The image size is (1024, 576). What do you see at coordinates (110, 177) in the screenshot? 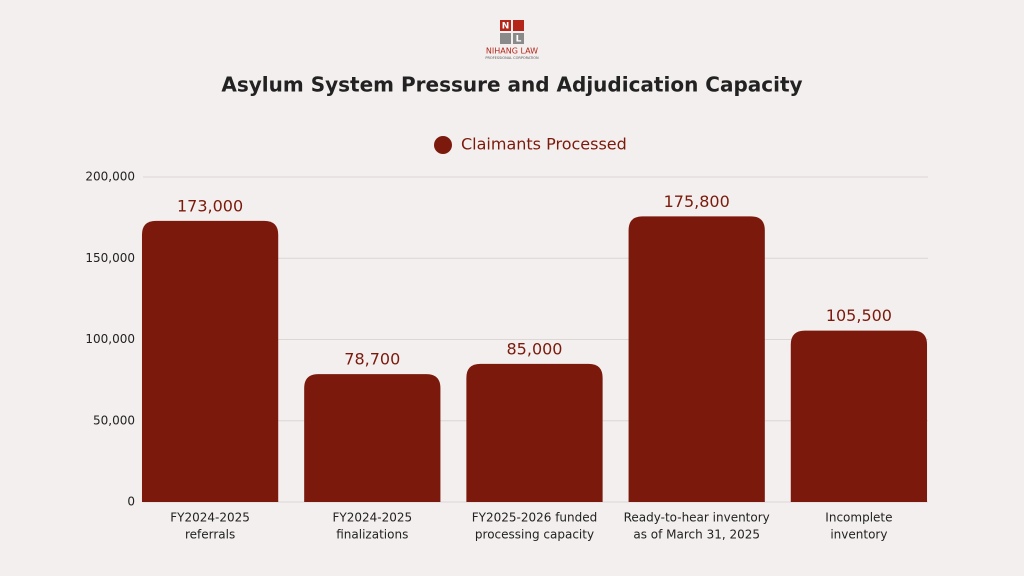
I see `y-tick-label: 200,000` at bounding box center [110, 177].